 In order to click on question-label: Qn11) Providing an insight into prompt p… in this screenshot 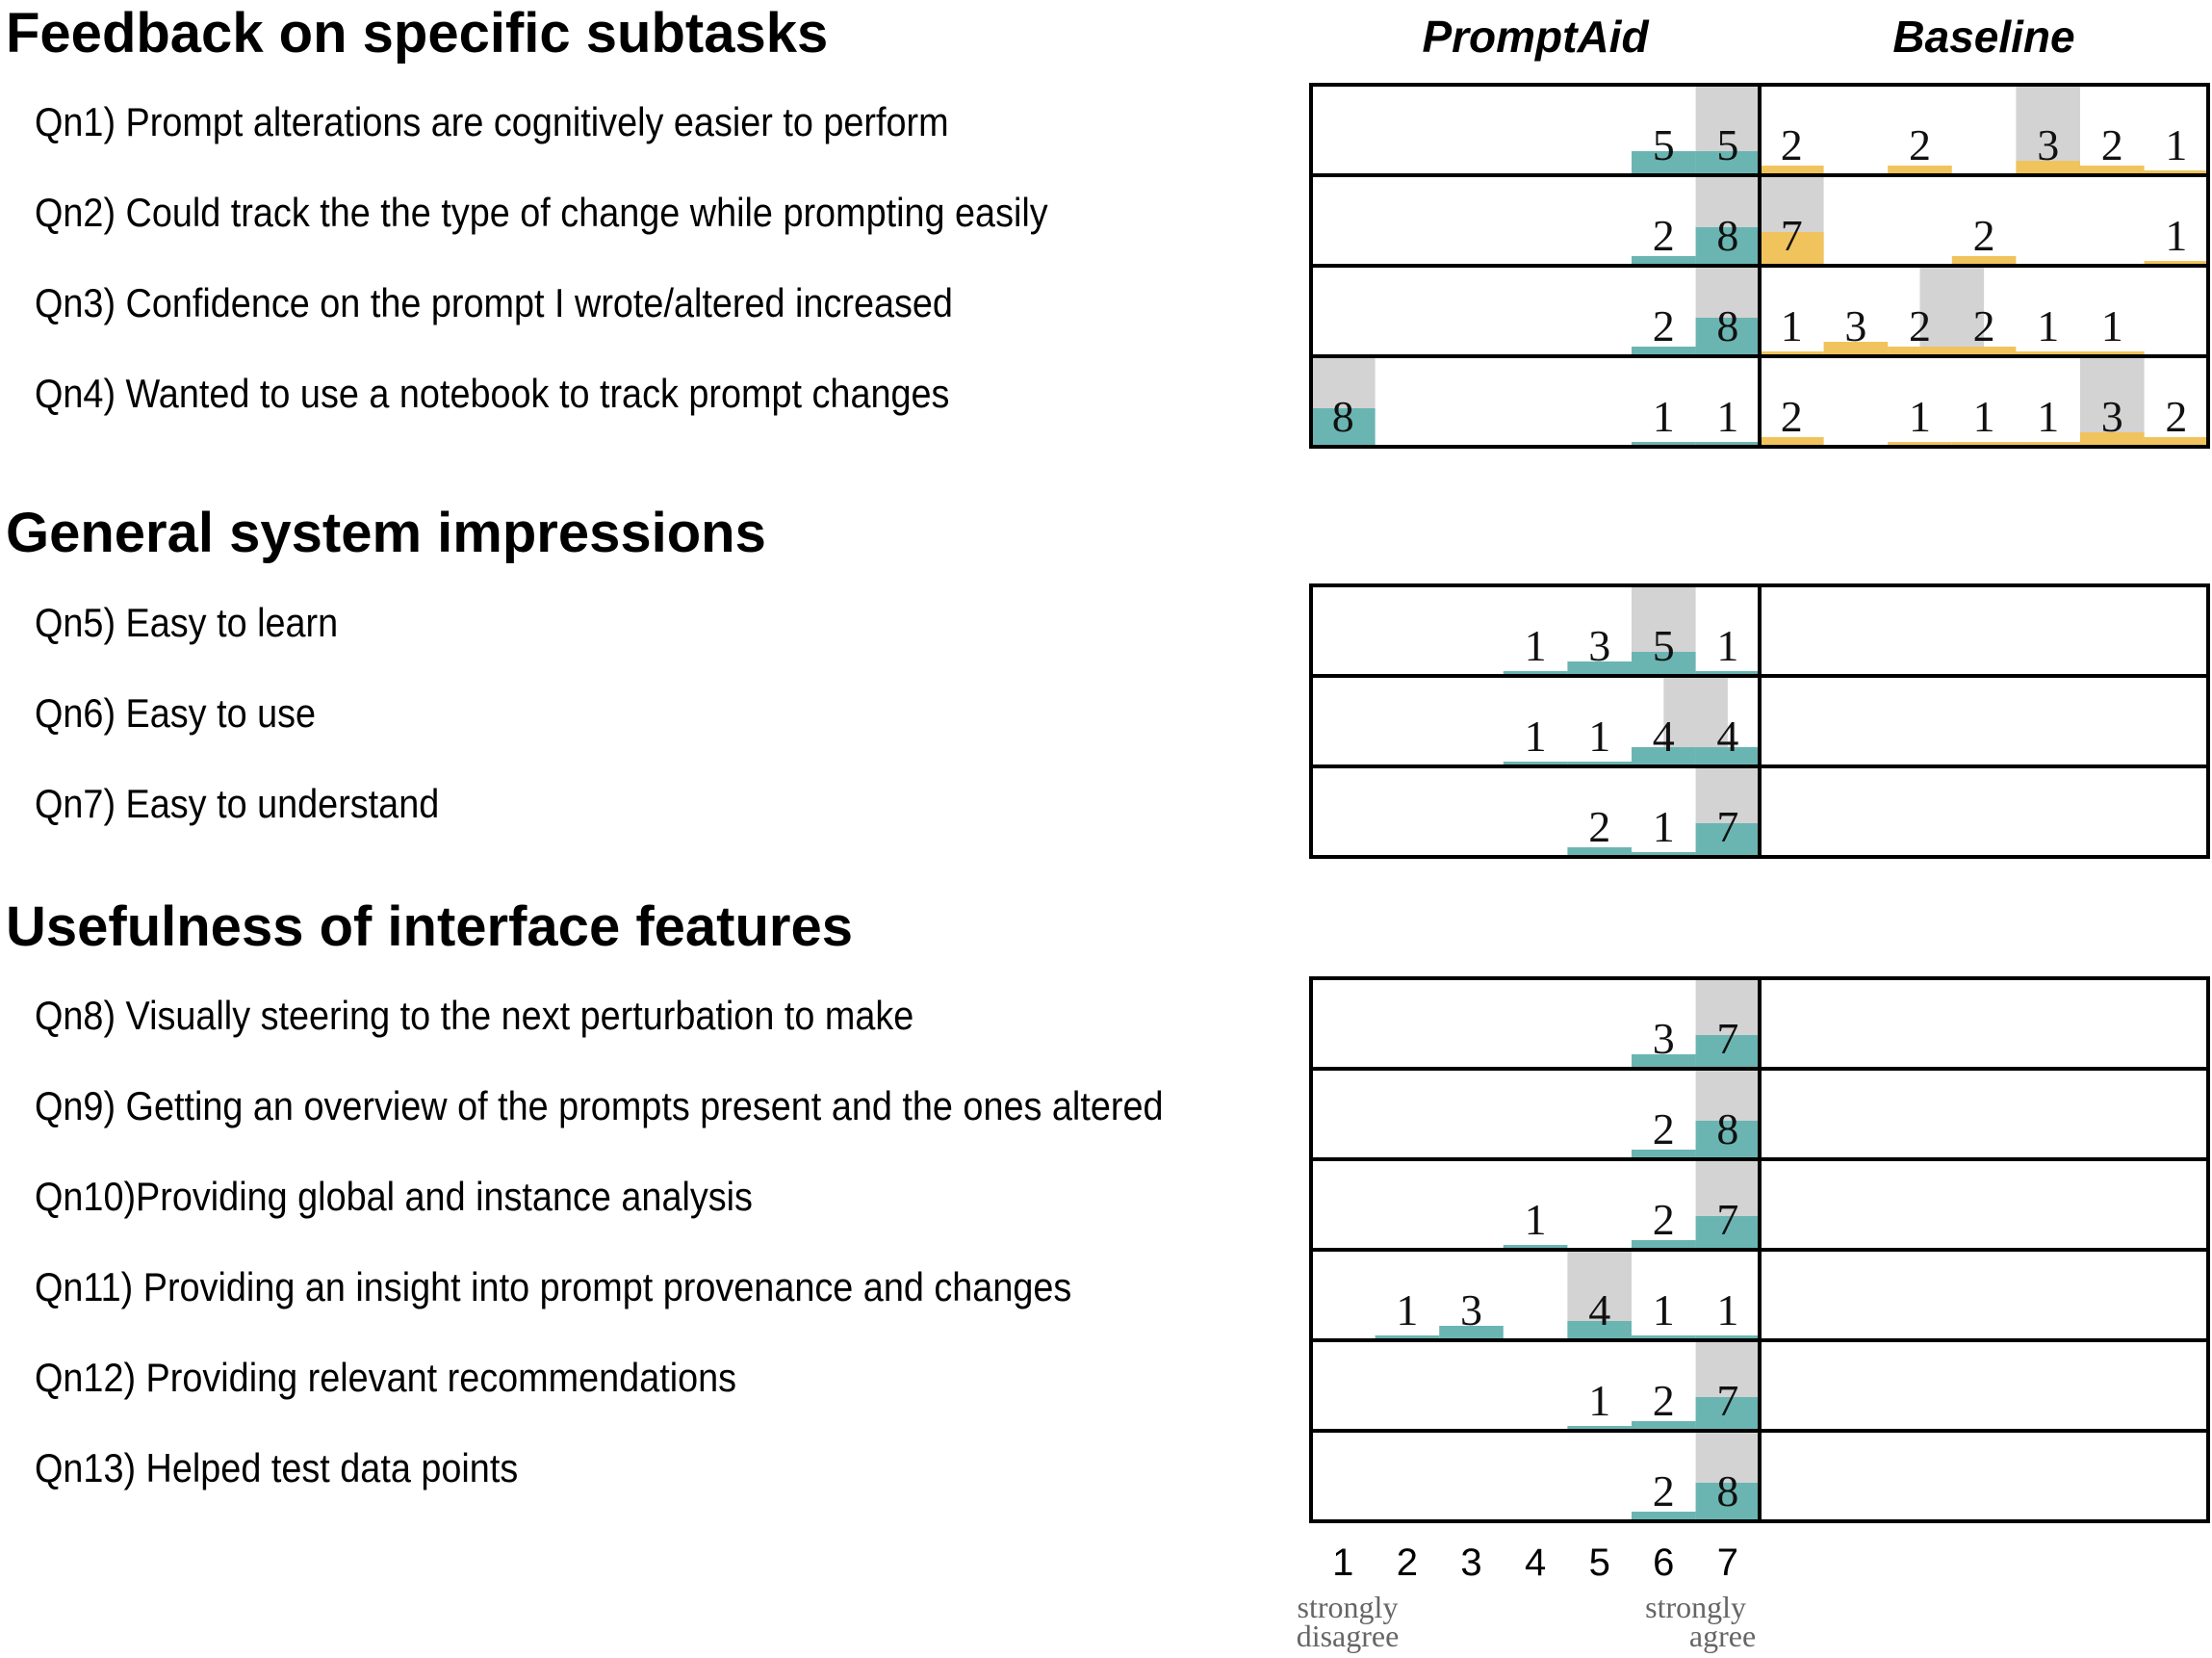, I will do `click(553, 1286)`.